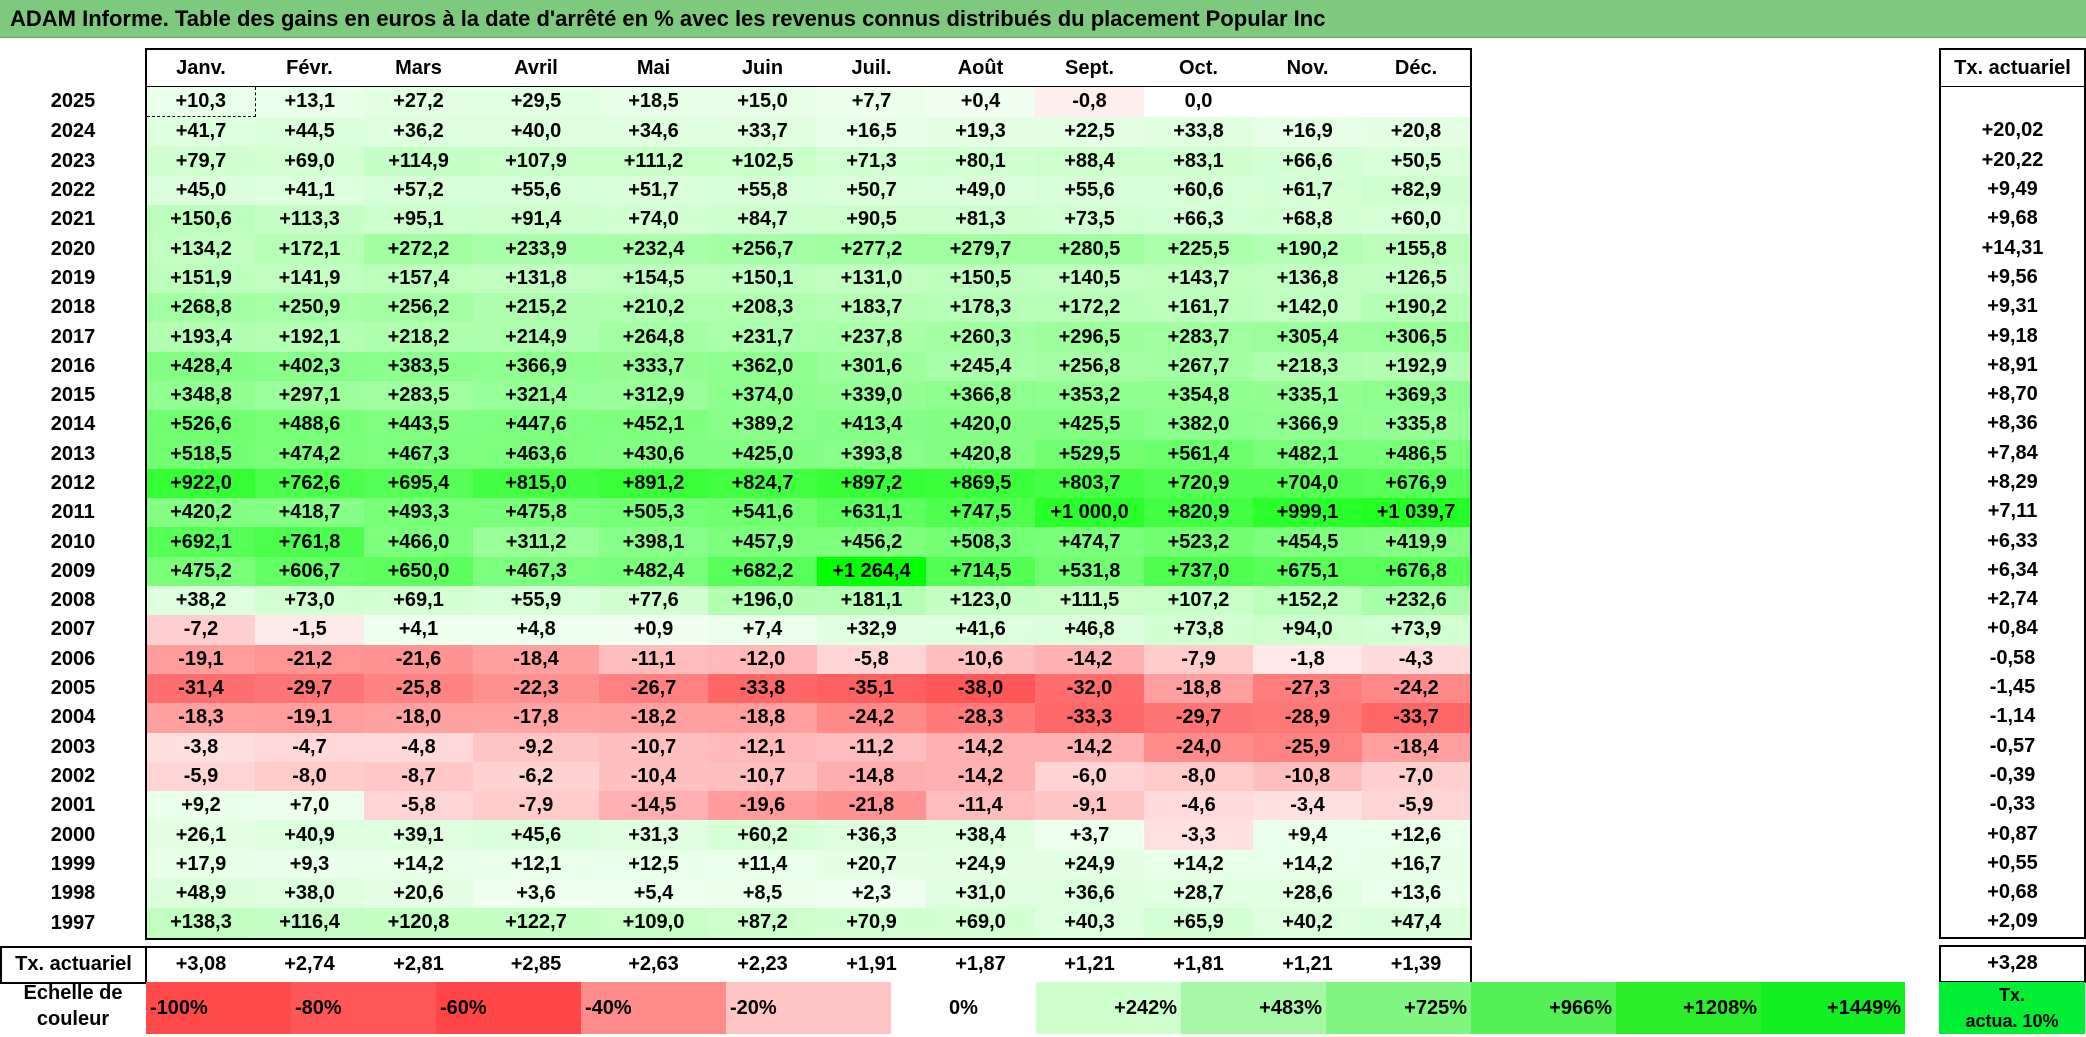  Describe the element at coordinates (536, 190) in the screenshot. I see `gain-cell: +55,6` at that location.